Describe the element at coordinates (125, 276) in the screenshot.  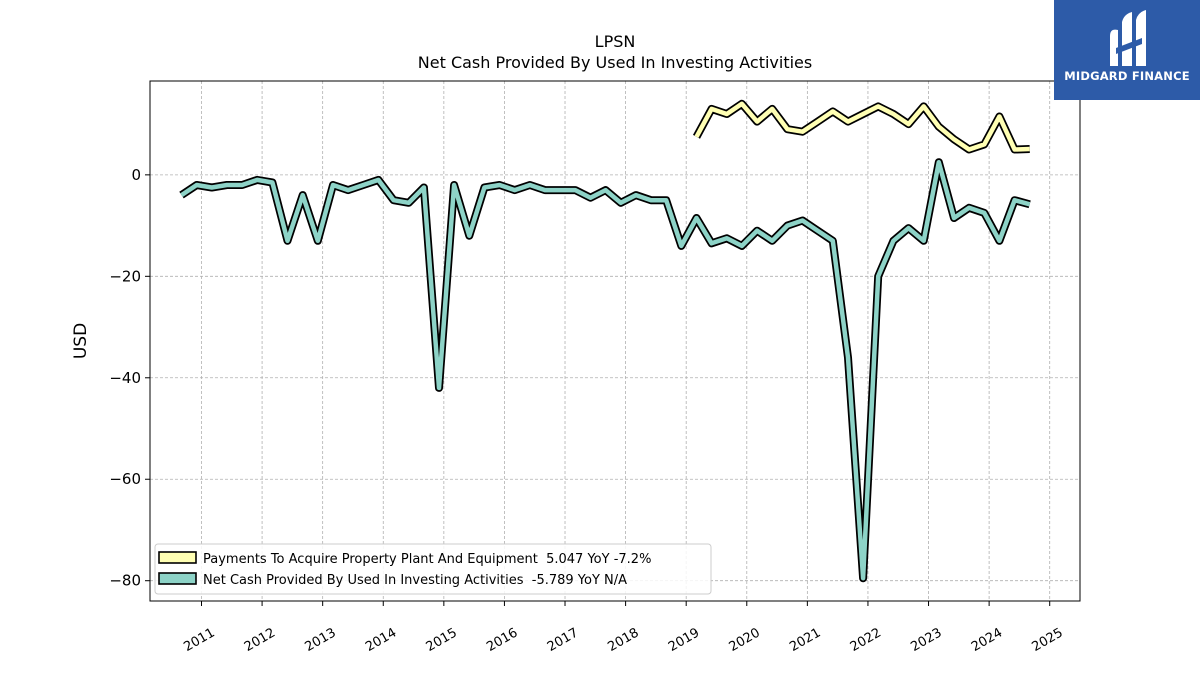
I see `y-tick-label: −20` at that location.